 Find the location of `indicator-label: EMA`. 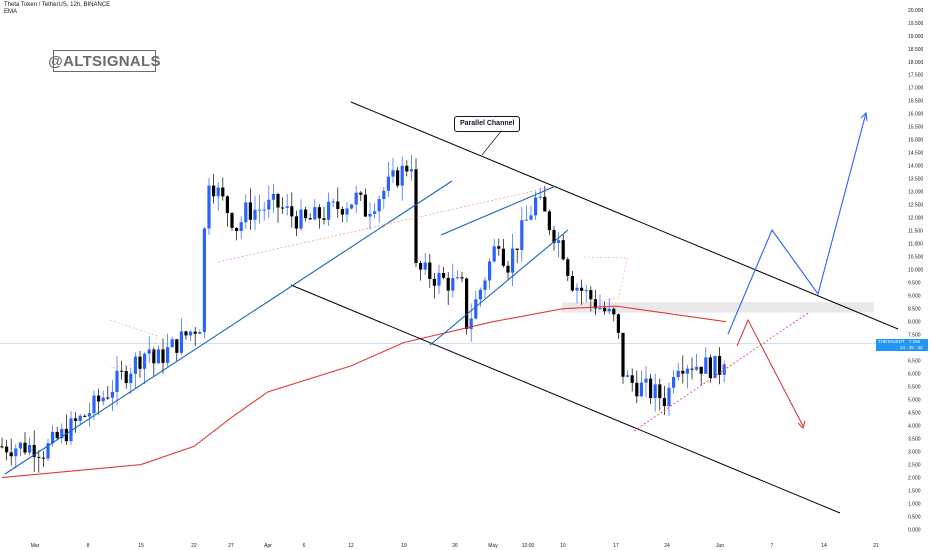

indicator-label: EMA is located at coordinates (11, 12).